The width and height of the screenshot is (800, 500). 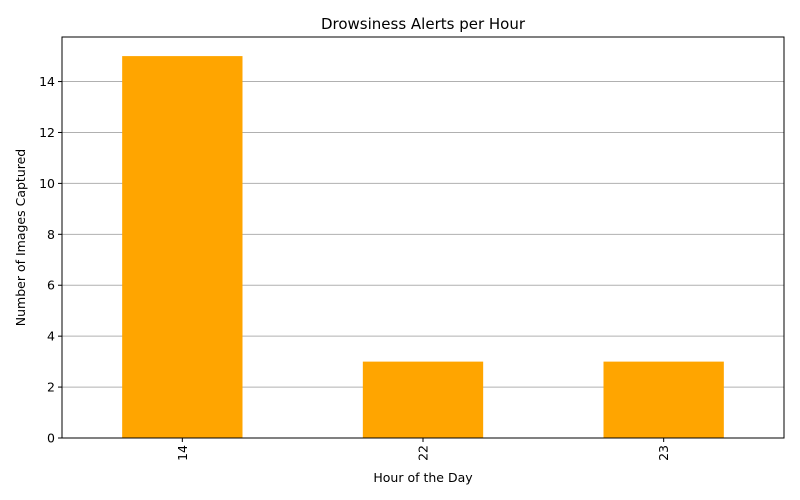 I want to click on x-tick-label-23: 23, so click(x=663, y=453).